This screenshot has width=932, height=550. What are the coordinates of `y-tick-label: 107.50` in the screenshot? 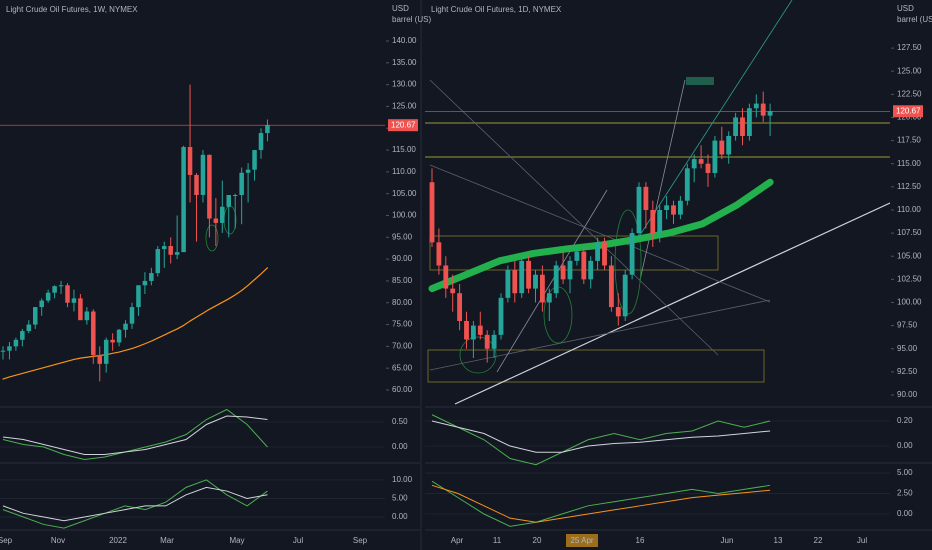 It's located at (909, 232).